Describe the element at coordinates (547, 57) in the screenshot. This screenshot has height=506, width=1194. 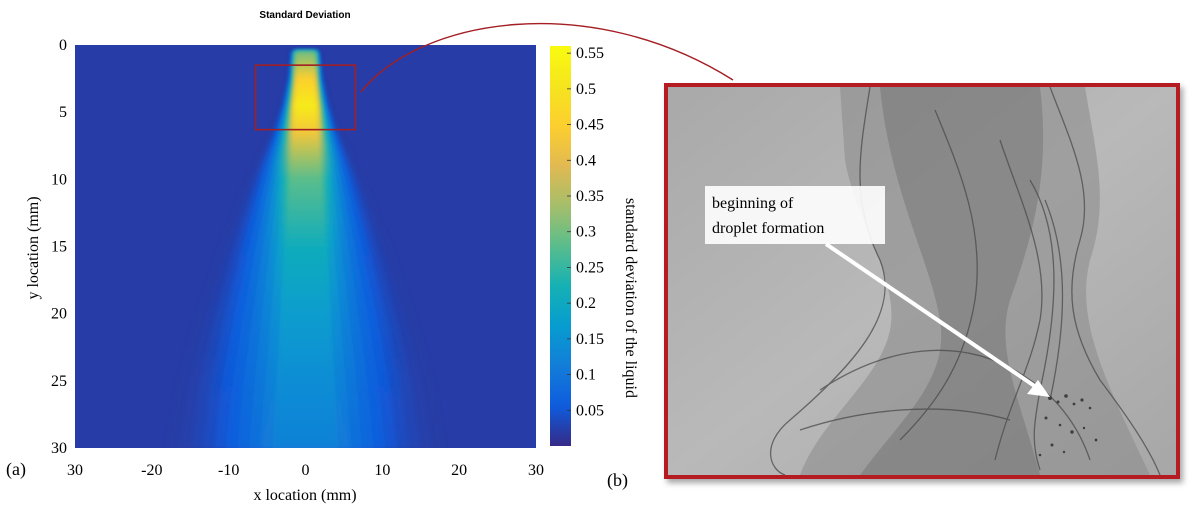
I see `zoom-connector` at that location.